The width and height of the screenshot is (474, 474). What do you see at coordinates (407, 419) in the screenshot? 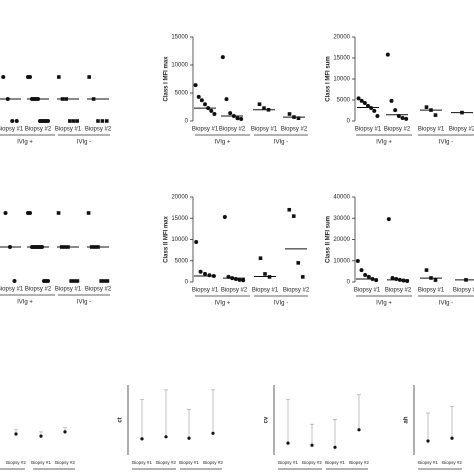
I see `y-axis-label: ah` at bounding box center [407, 419].